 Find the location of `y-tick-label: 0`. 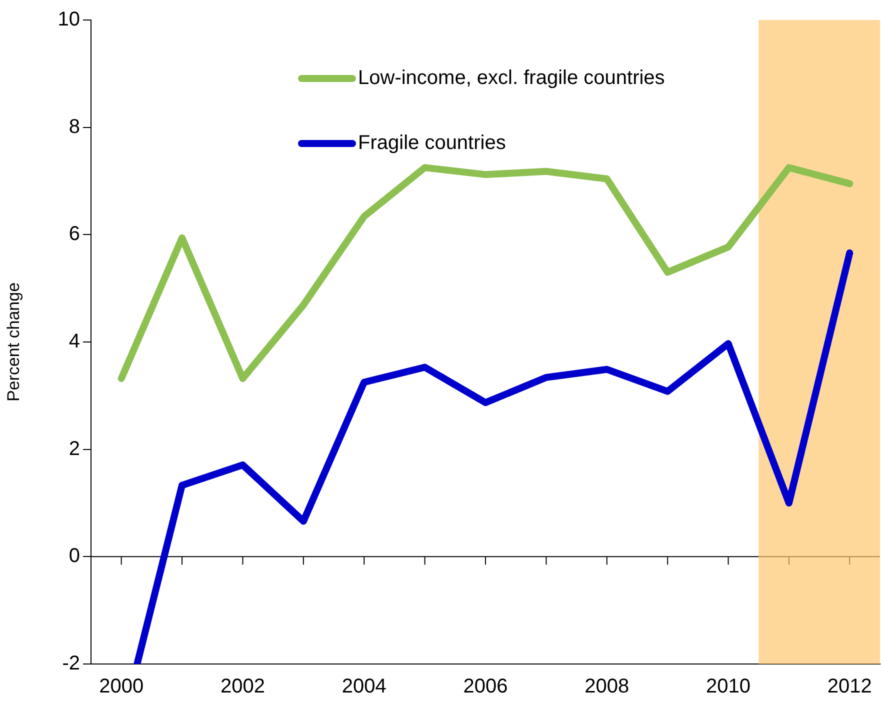

y-tick-label: 0 is located at coordinates (74, 556).